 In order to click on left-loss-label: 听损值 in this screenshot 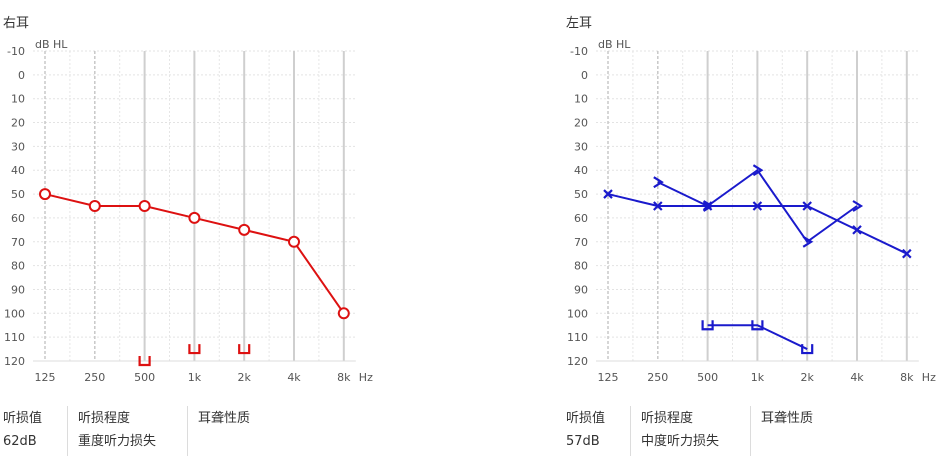, I will do `click(586, 418)`.